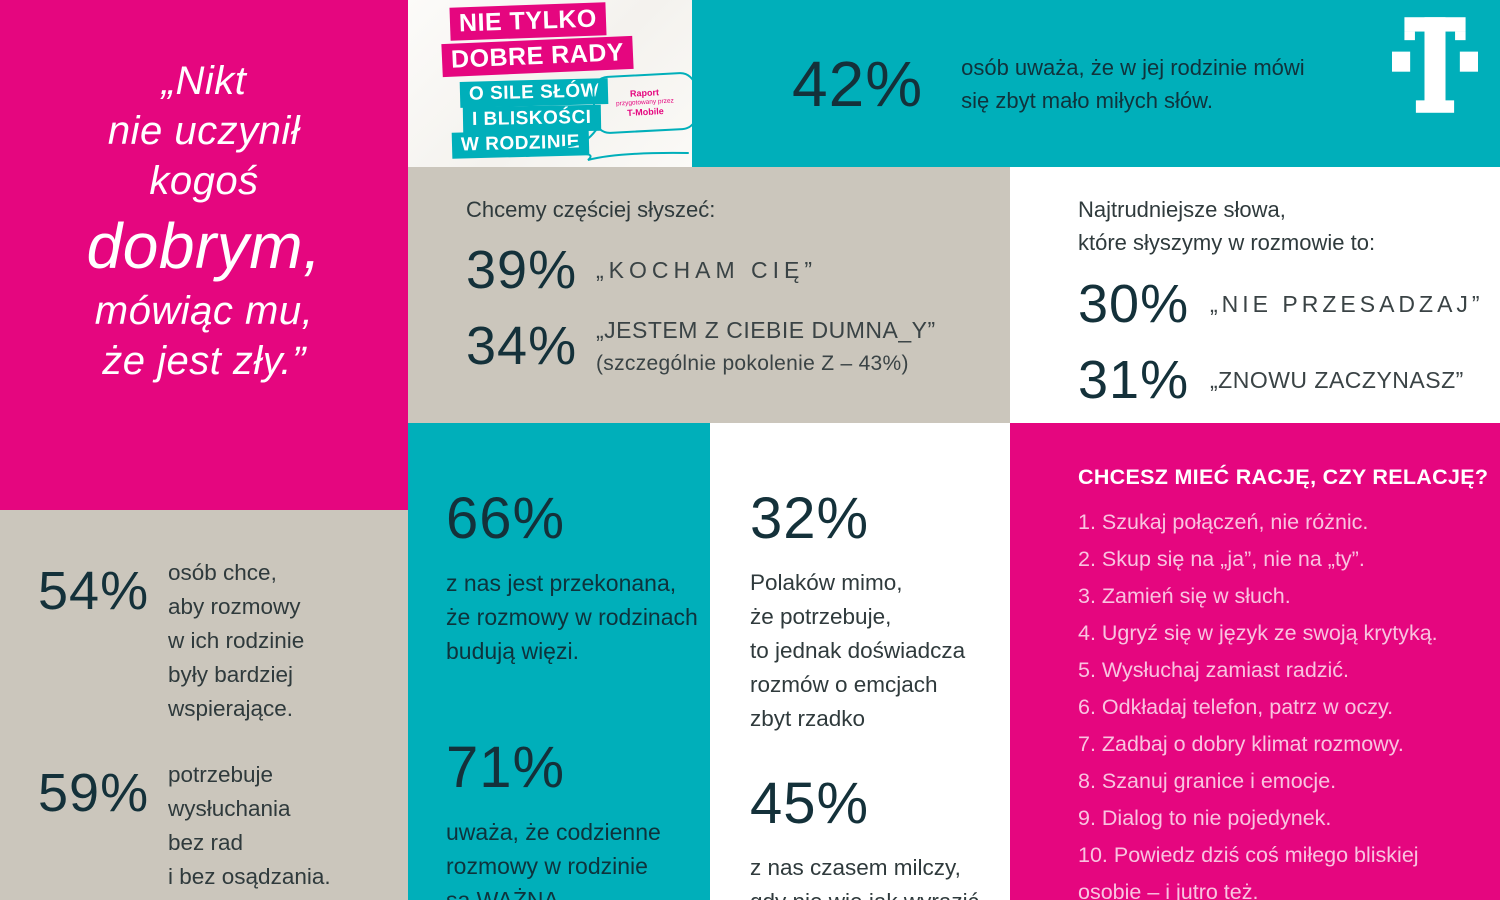 This screenshot has height=900, width=1500. What do you see at coordinates (1337, 379) in the screenshot?
I see `stat-label: „ZNOWU ZACZYNASZ”` at bounding box center [1337, 379].